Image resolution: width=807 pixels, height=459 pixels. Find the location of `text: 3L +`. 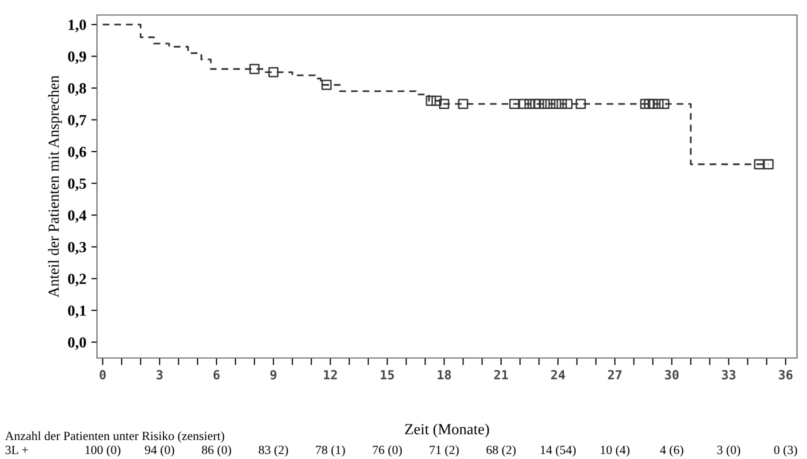

text: 3L + is located at coordinates (17, 450).